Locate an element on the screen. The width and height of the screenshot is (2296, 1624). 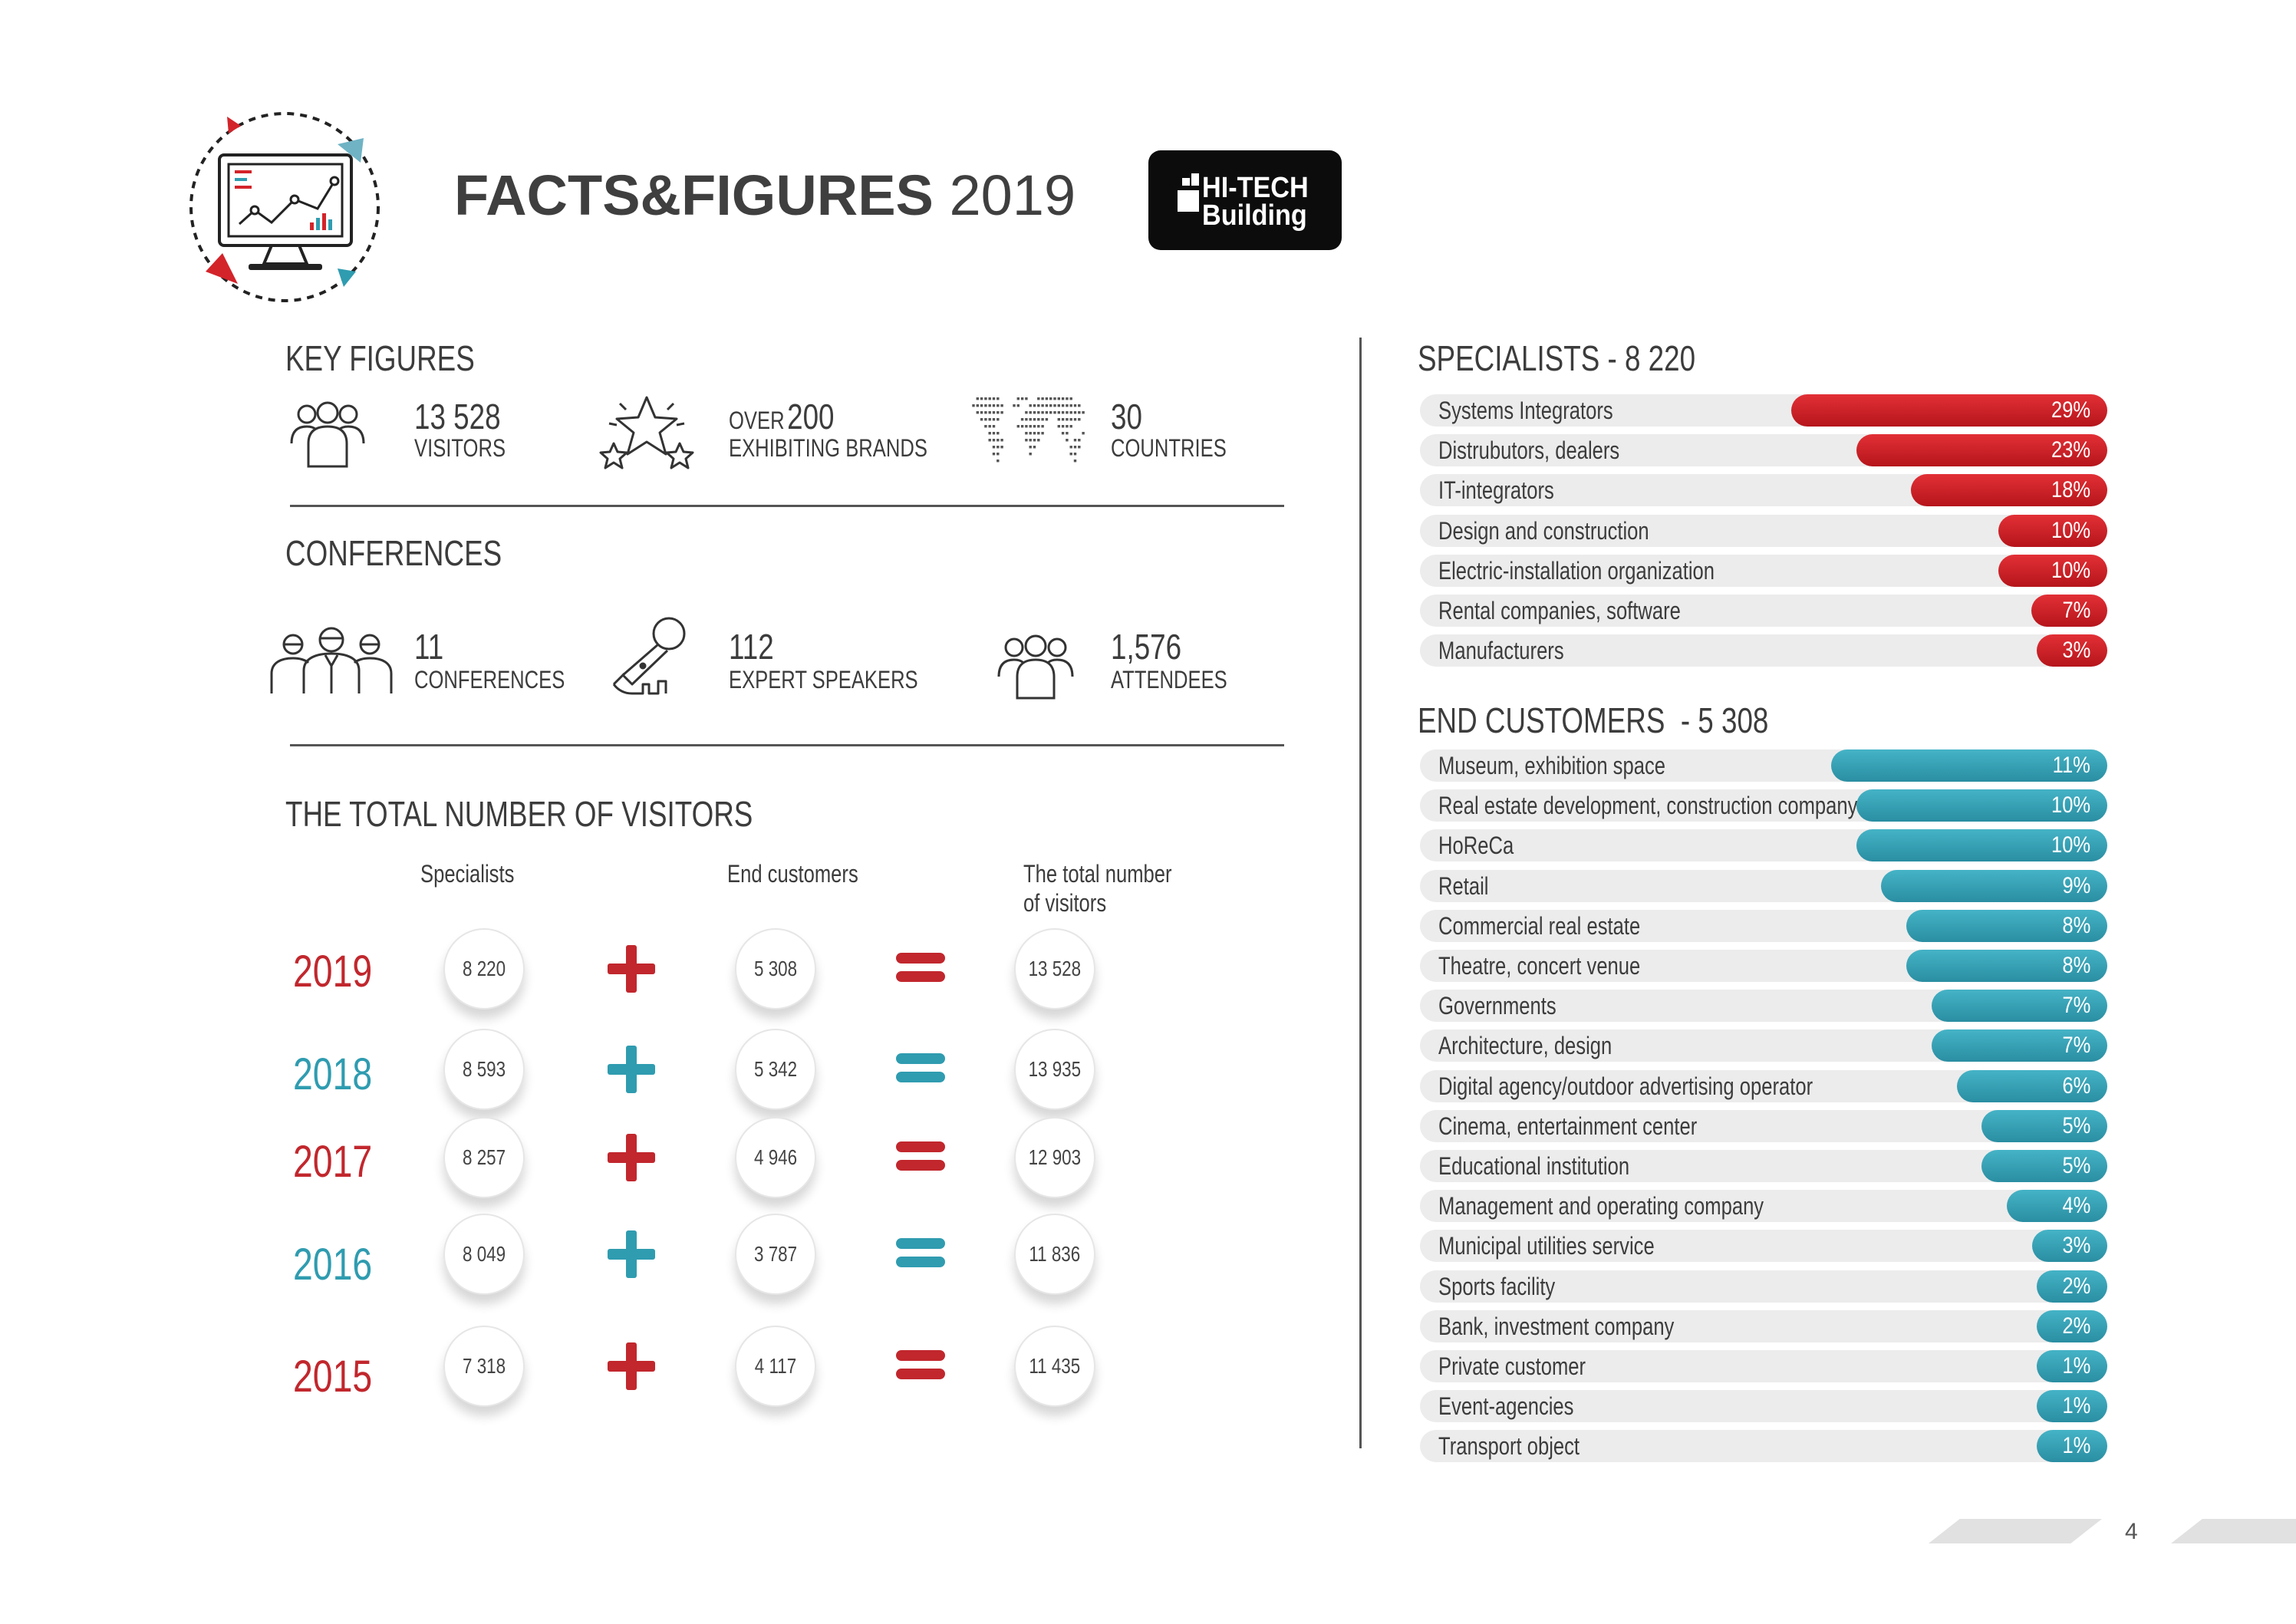
bar-label: Commercial real estate is located at coordinates (1539, 925).